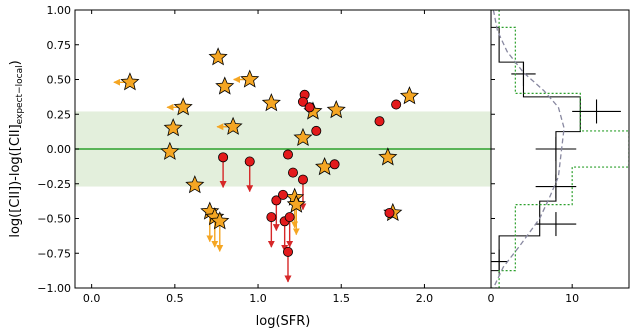  I want to click on y-axis-label-main: log([CII])-log([CII], so click(15, 180).